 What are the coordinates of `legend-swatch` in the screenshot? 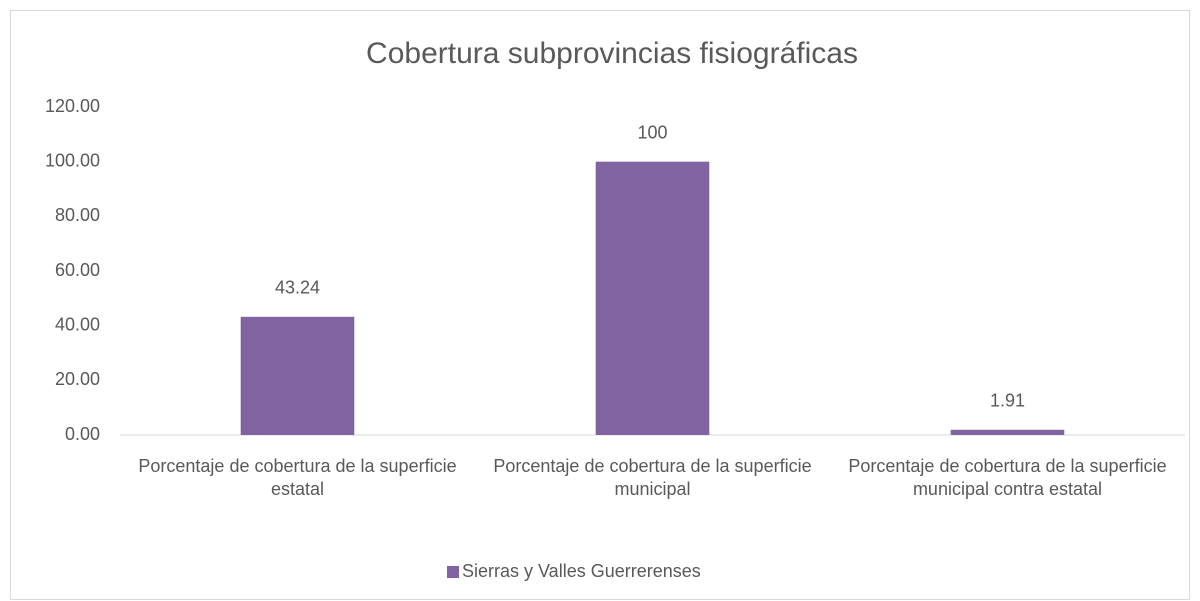 It's located at (453, 572).